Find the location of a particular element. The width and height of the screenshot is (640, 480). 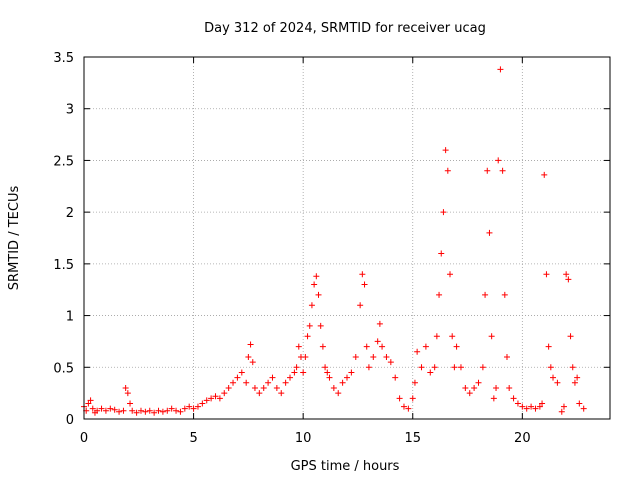

y-tick-label: 1.5 is located at coordinates (63, 265).